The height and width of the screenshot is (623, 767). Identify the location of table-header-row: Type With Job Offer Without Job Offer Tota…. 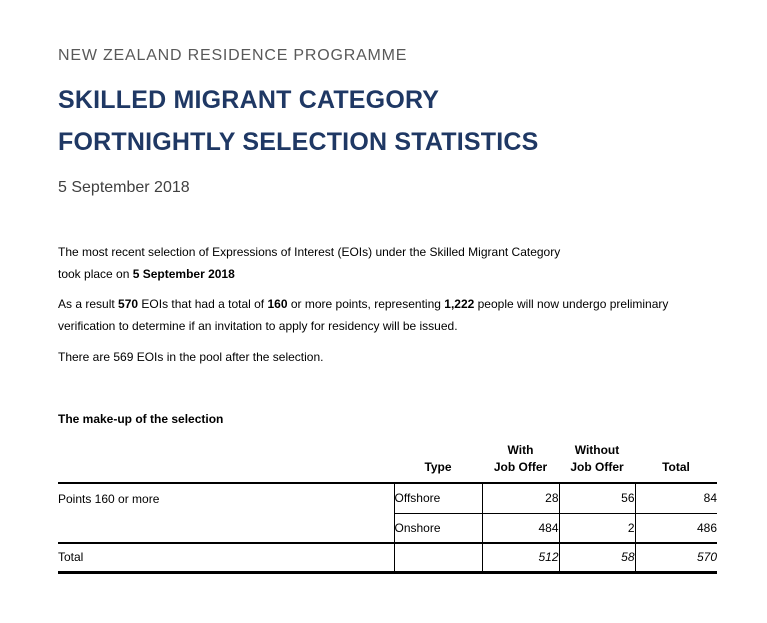
(387, 463).